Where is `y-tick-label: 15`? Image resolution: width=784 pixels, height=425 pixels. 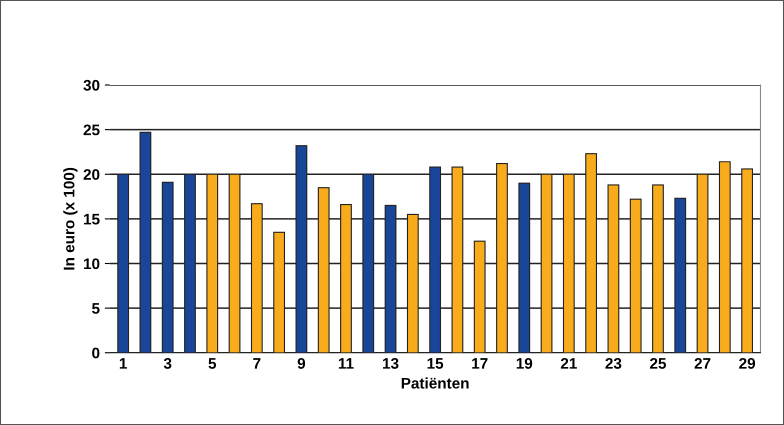 y-tick-label: 15 is located at coordinates (92, 219).